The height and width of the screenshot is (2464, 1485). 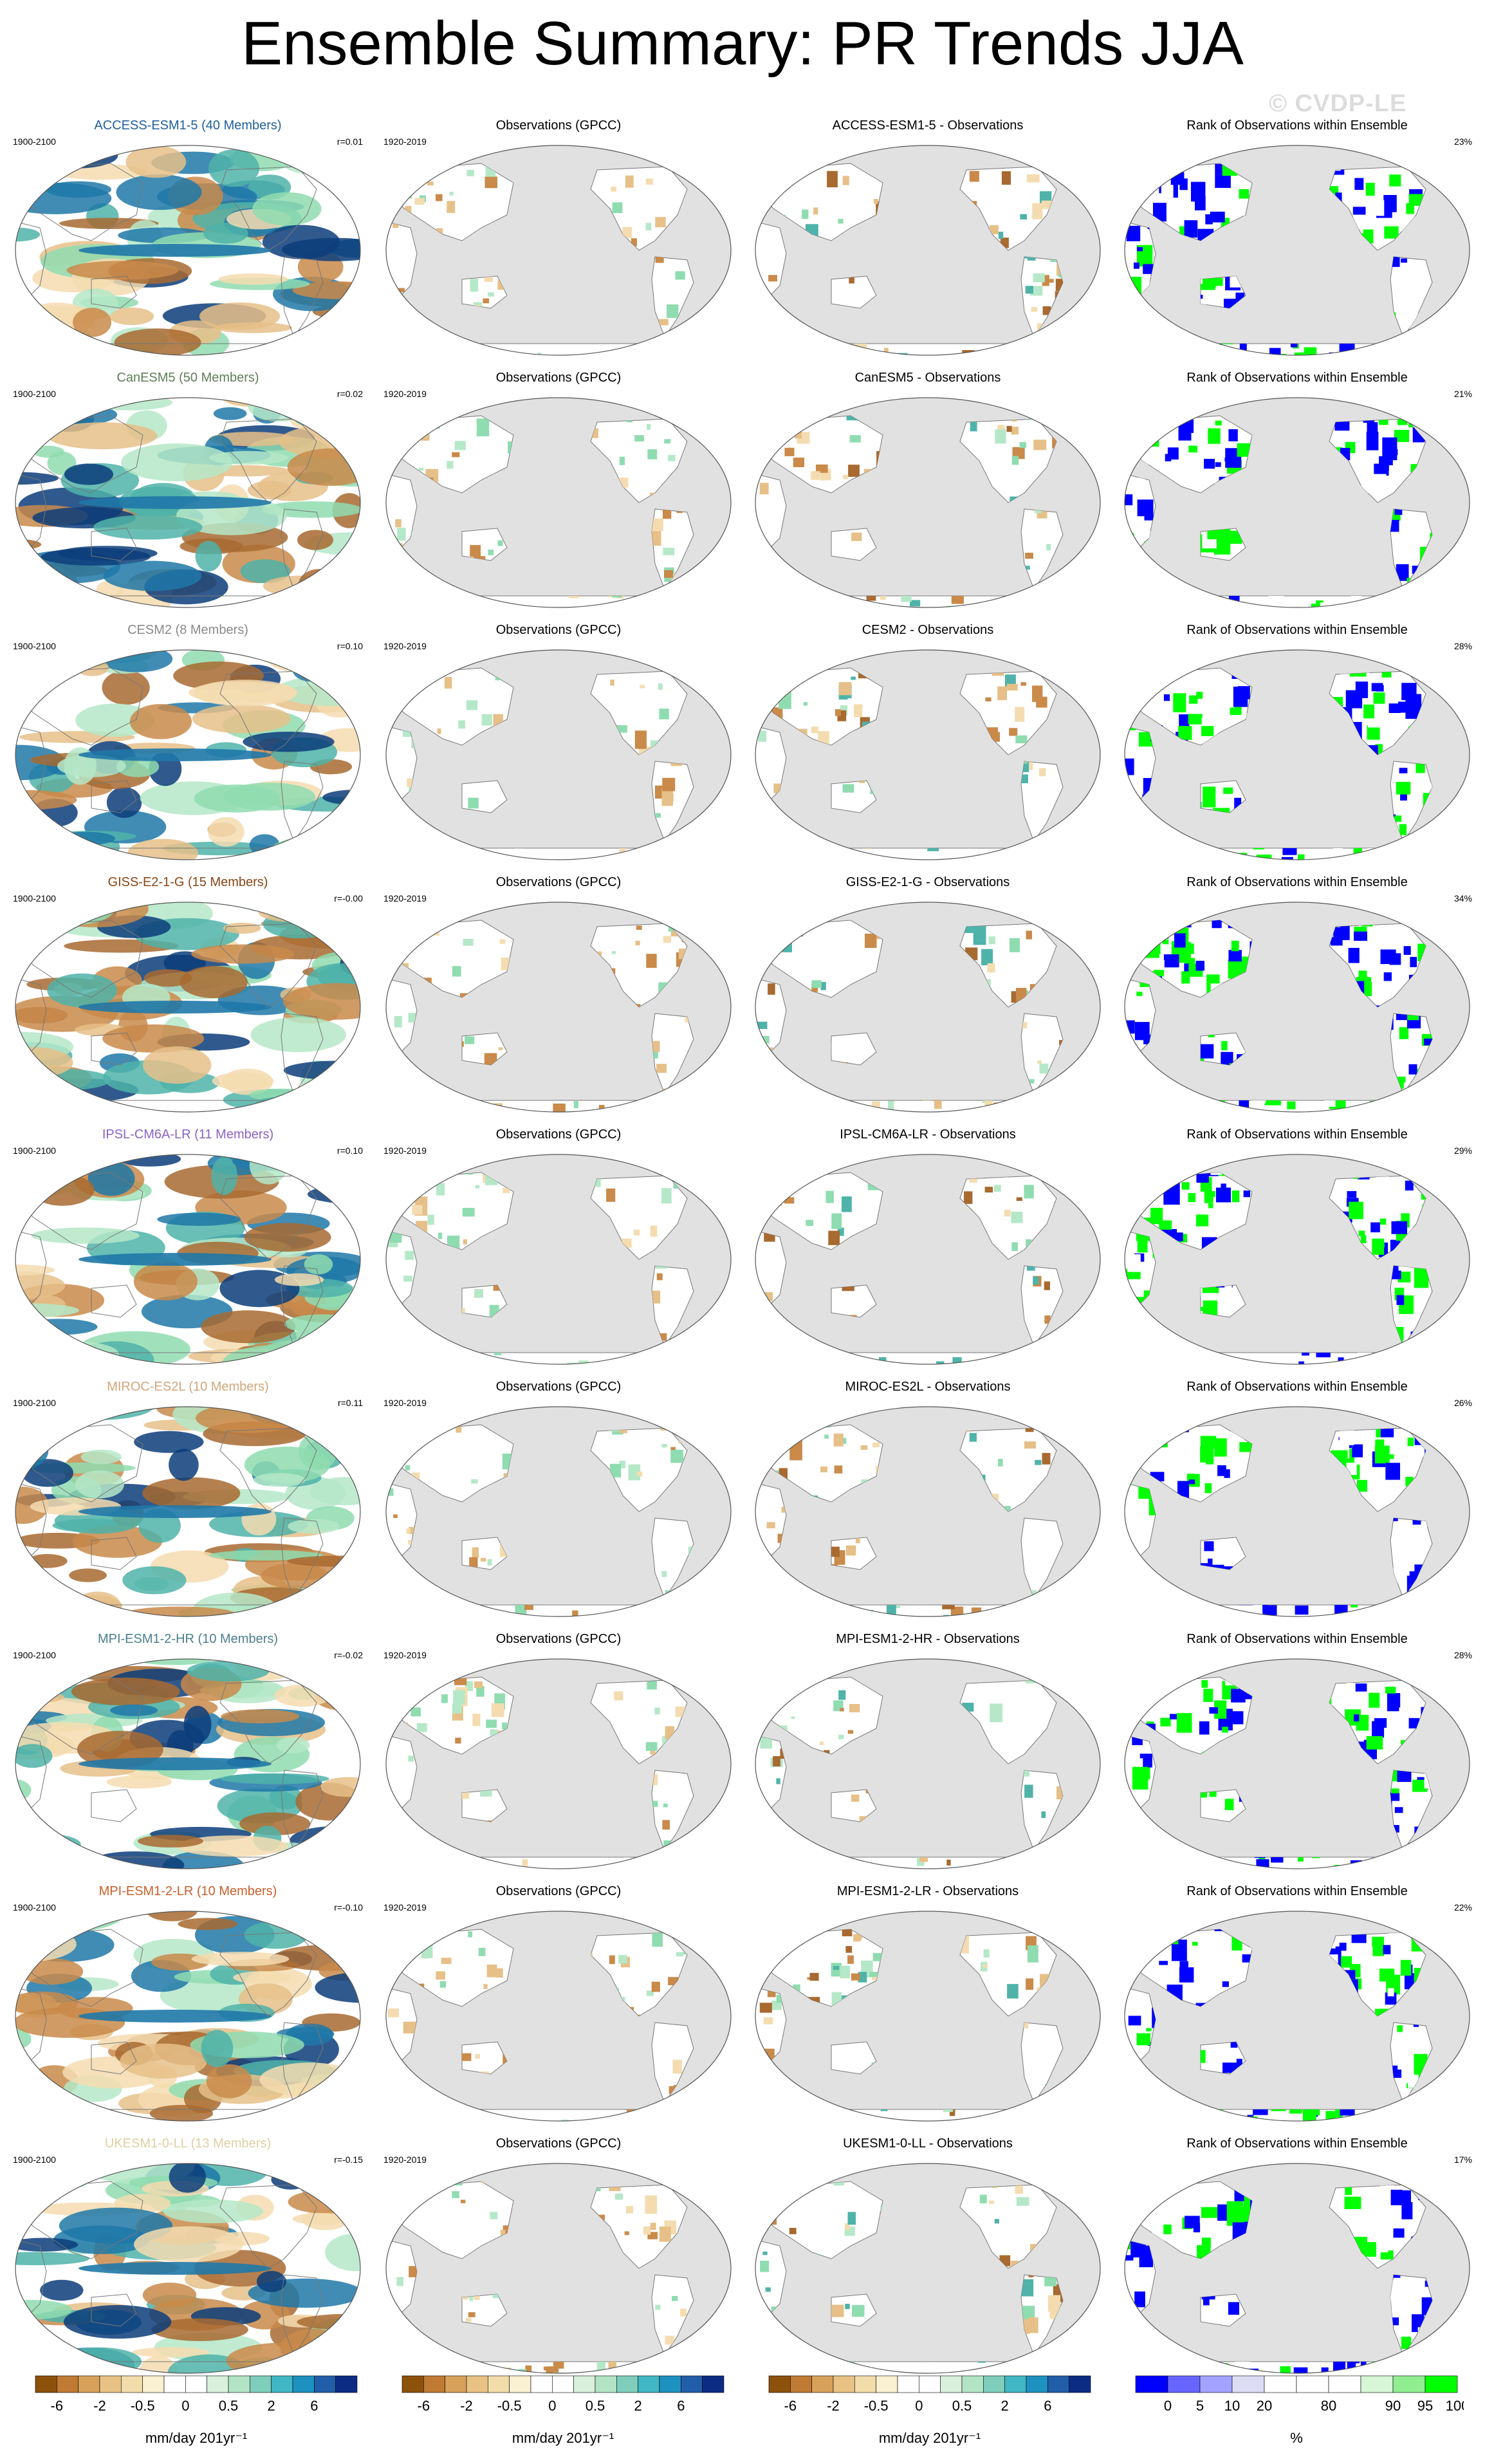 What do you see at coordinates (187, 1891) in the screenshot?
I see `model-label: MPI-ESM1-2-LR (10 Members)` at bounding box center [187, 1891].